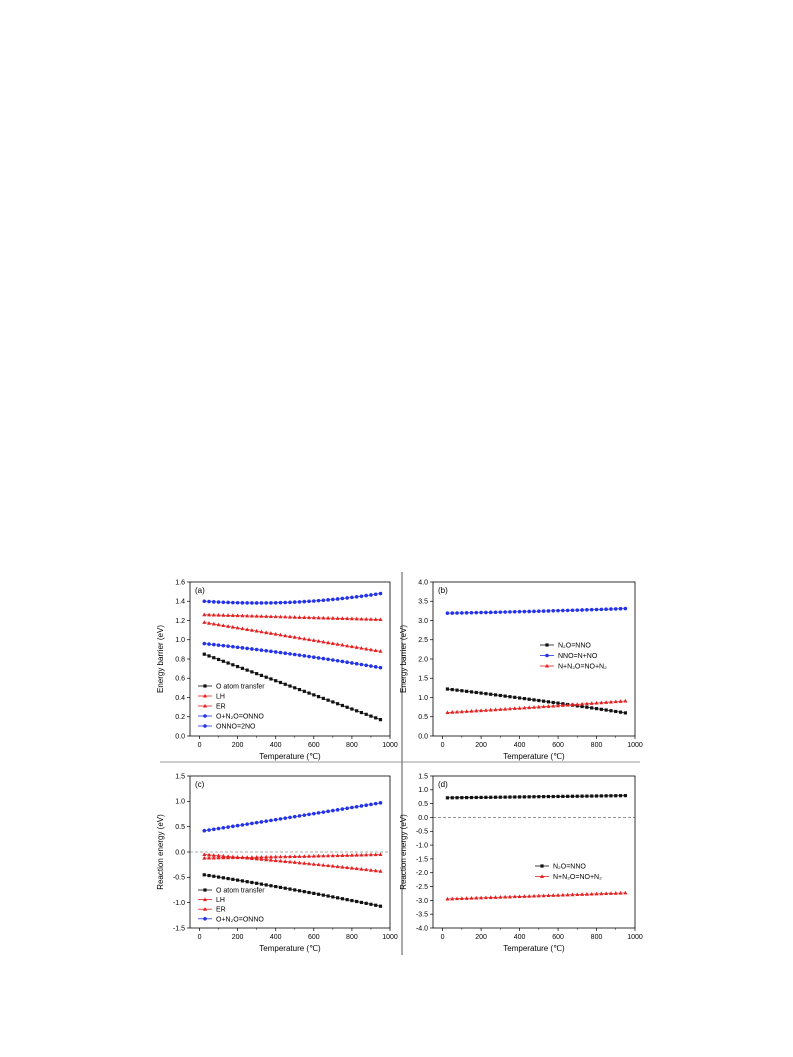 This screenshot has height=1057, width=793. I want to click on y-axis-label: Energy barrier (eV), so click(403, 659).